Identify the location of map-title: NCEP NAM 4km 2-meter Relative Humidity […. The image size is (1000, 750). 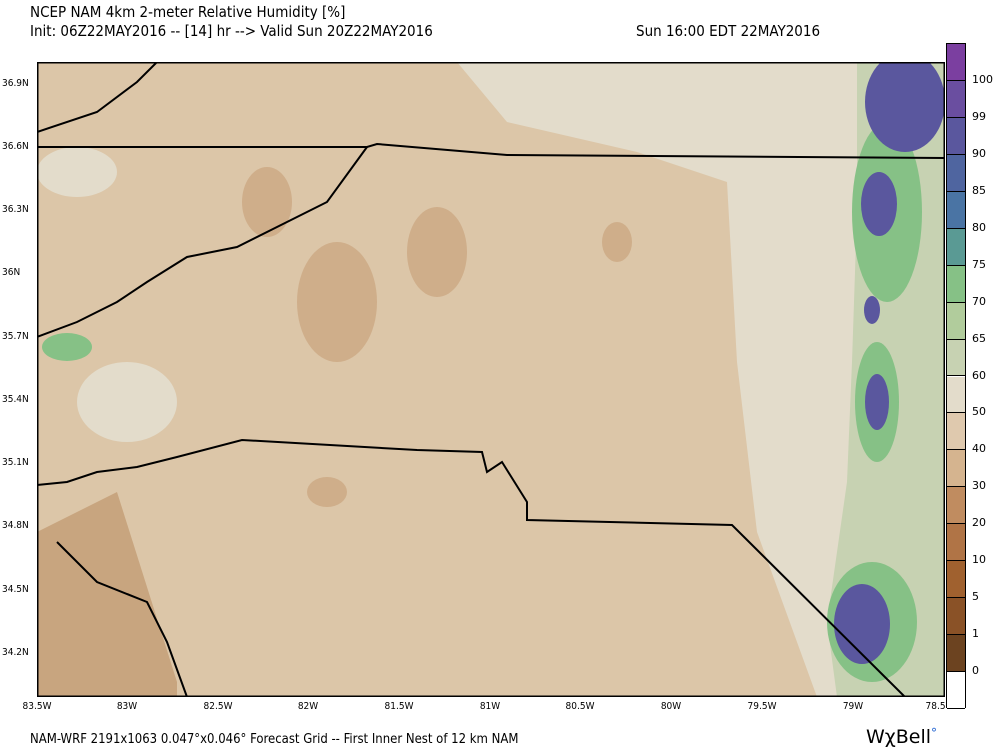
(188, 12).